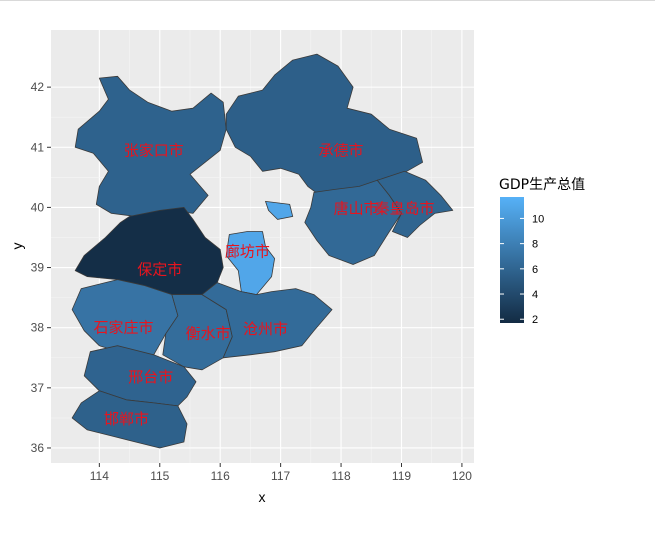 The width and height of the screenshot is (655, 534). I want to click on x-tick-label: 116, so click(220, 476).